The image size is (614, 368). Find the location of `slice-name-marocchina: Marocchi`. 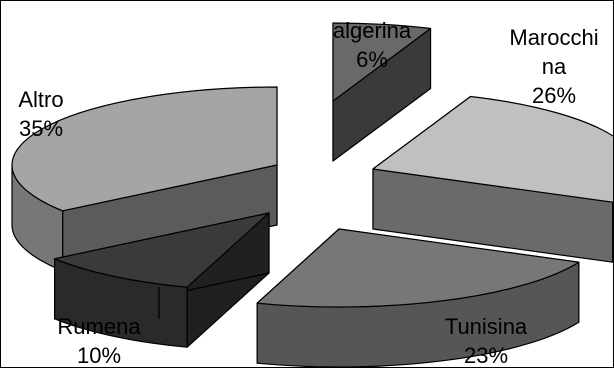

slice-name-marocchina: Marocchi is located at coordinates (553, 37).